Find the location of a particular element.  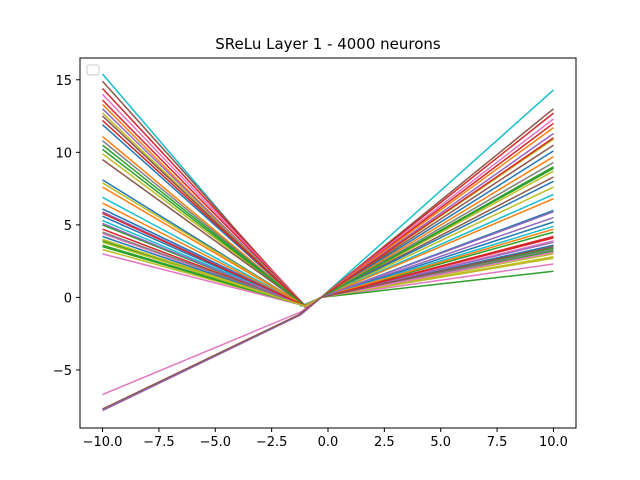

x-tick-label: 5.0 is located at coordinates (440, 442).